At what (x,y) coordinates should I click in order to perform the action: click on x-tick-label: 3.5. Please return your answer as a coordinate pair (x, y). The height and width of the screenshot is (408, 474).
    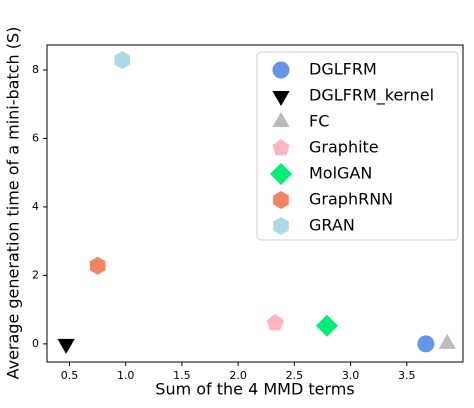
    Looking at the image, I should click on (407, 375).